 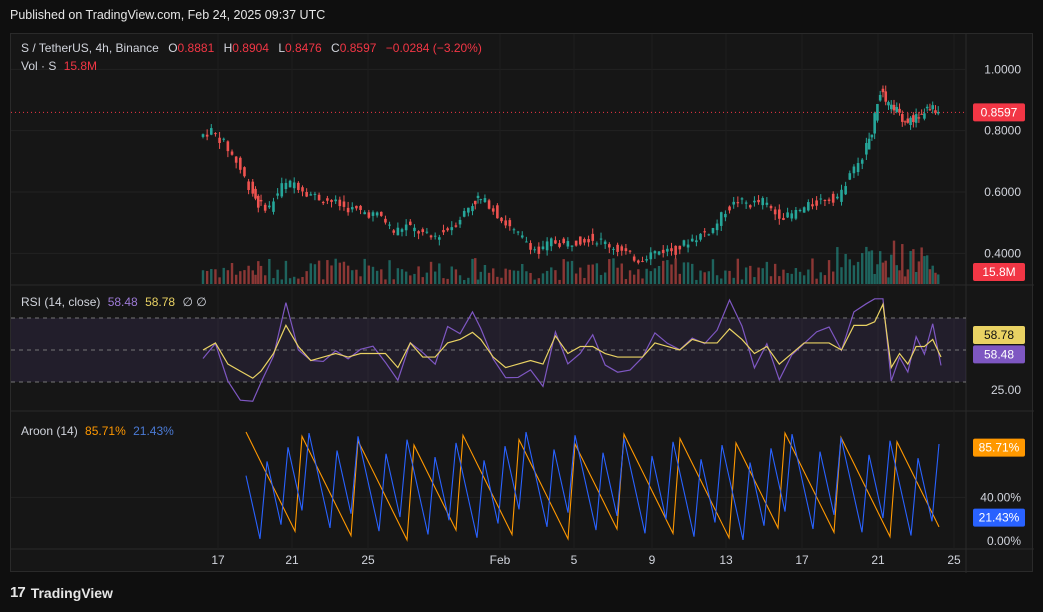 I want to click on symbol-name: S / TetherUS, 4h, Binance, so click(x=90, y=48).